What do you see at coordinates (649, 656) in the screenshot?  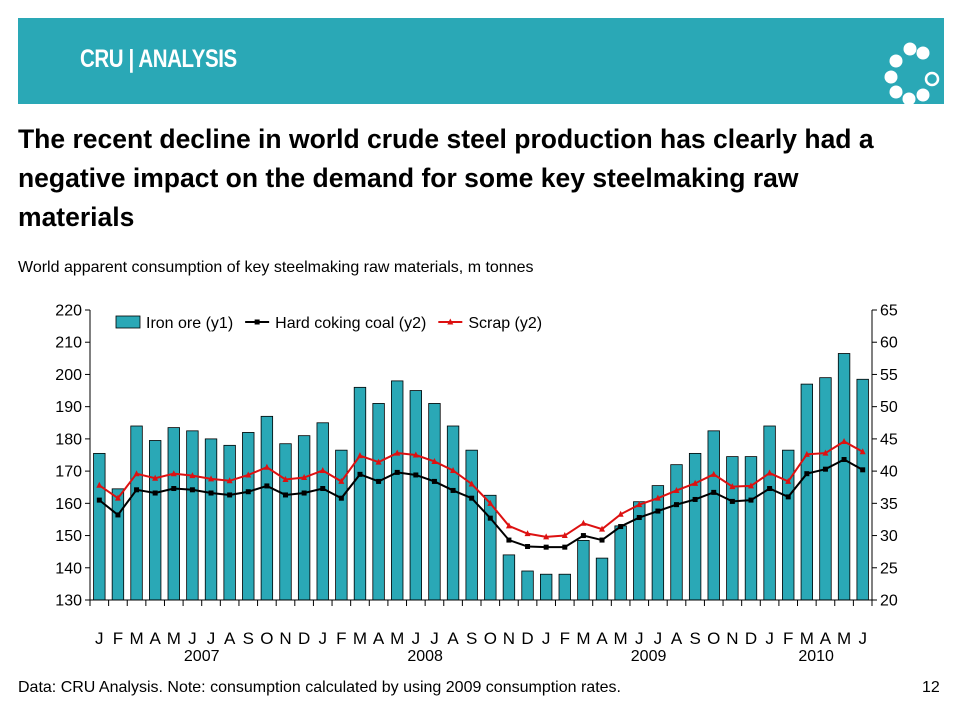 I see `year-label: 2009` at bounding box center [649, 656].